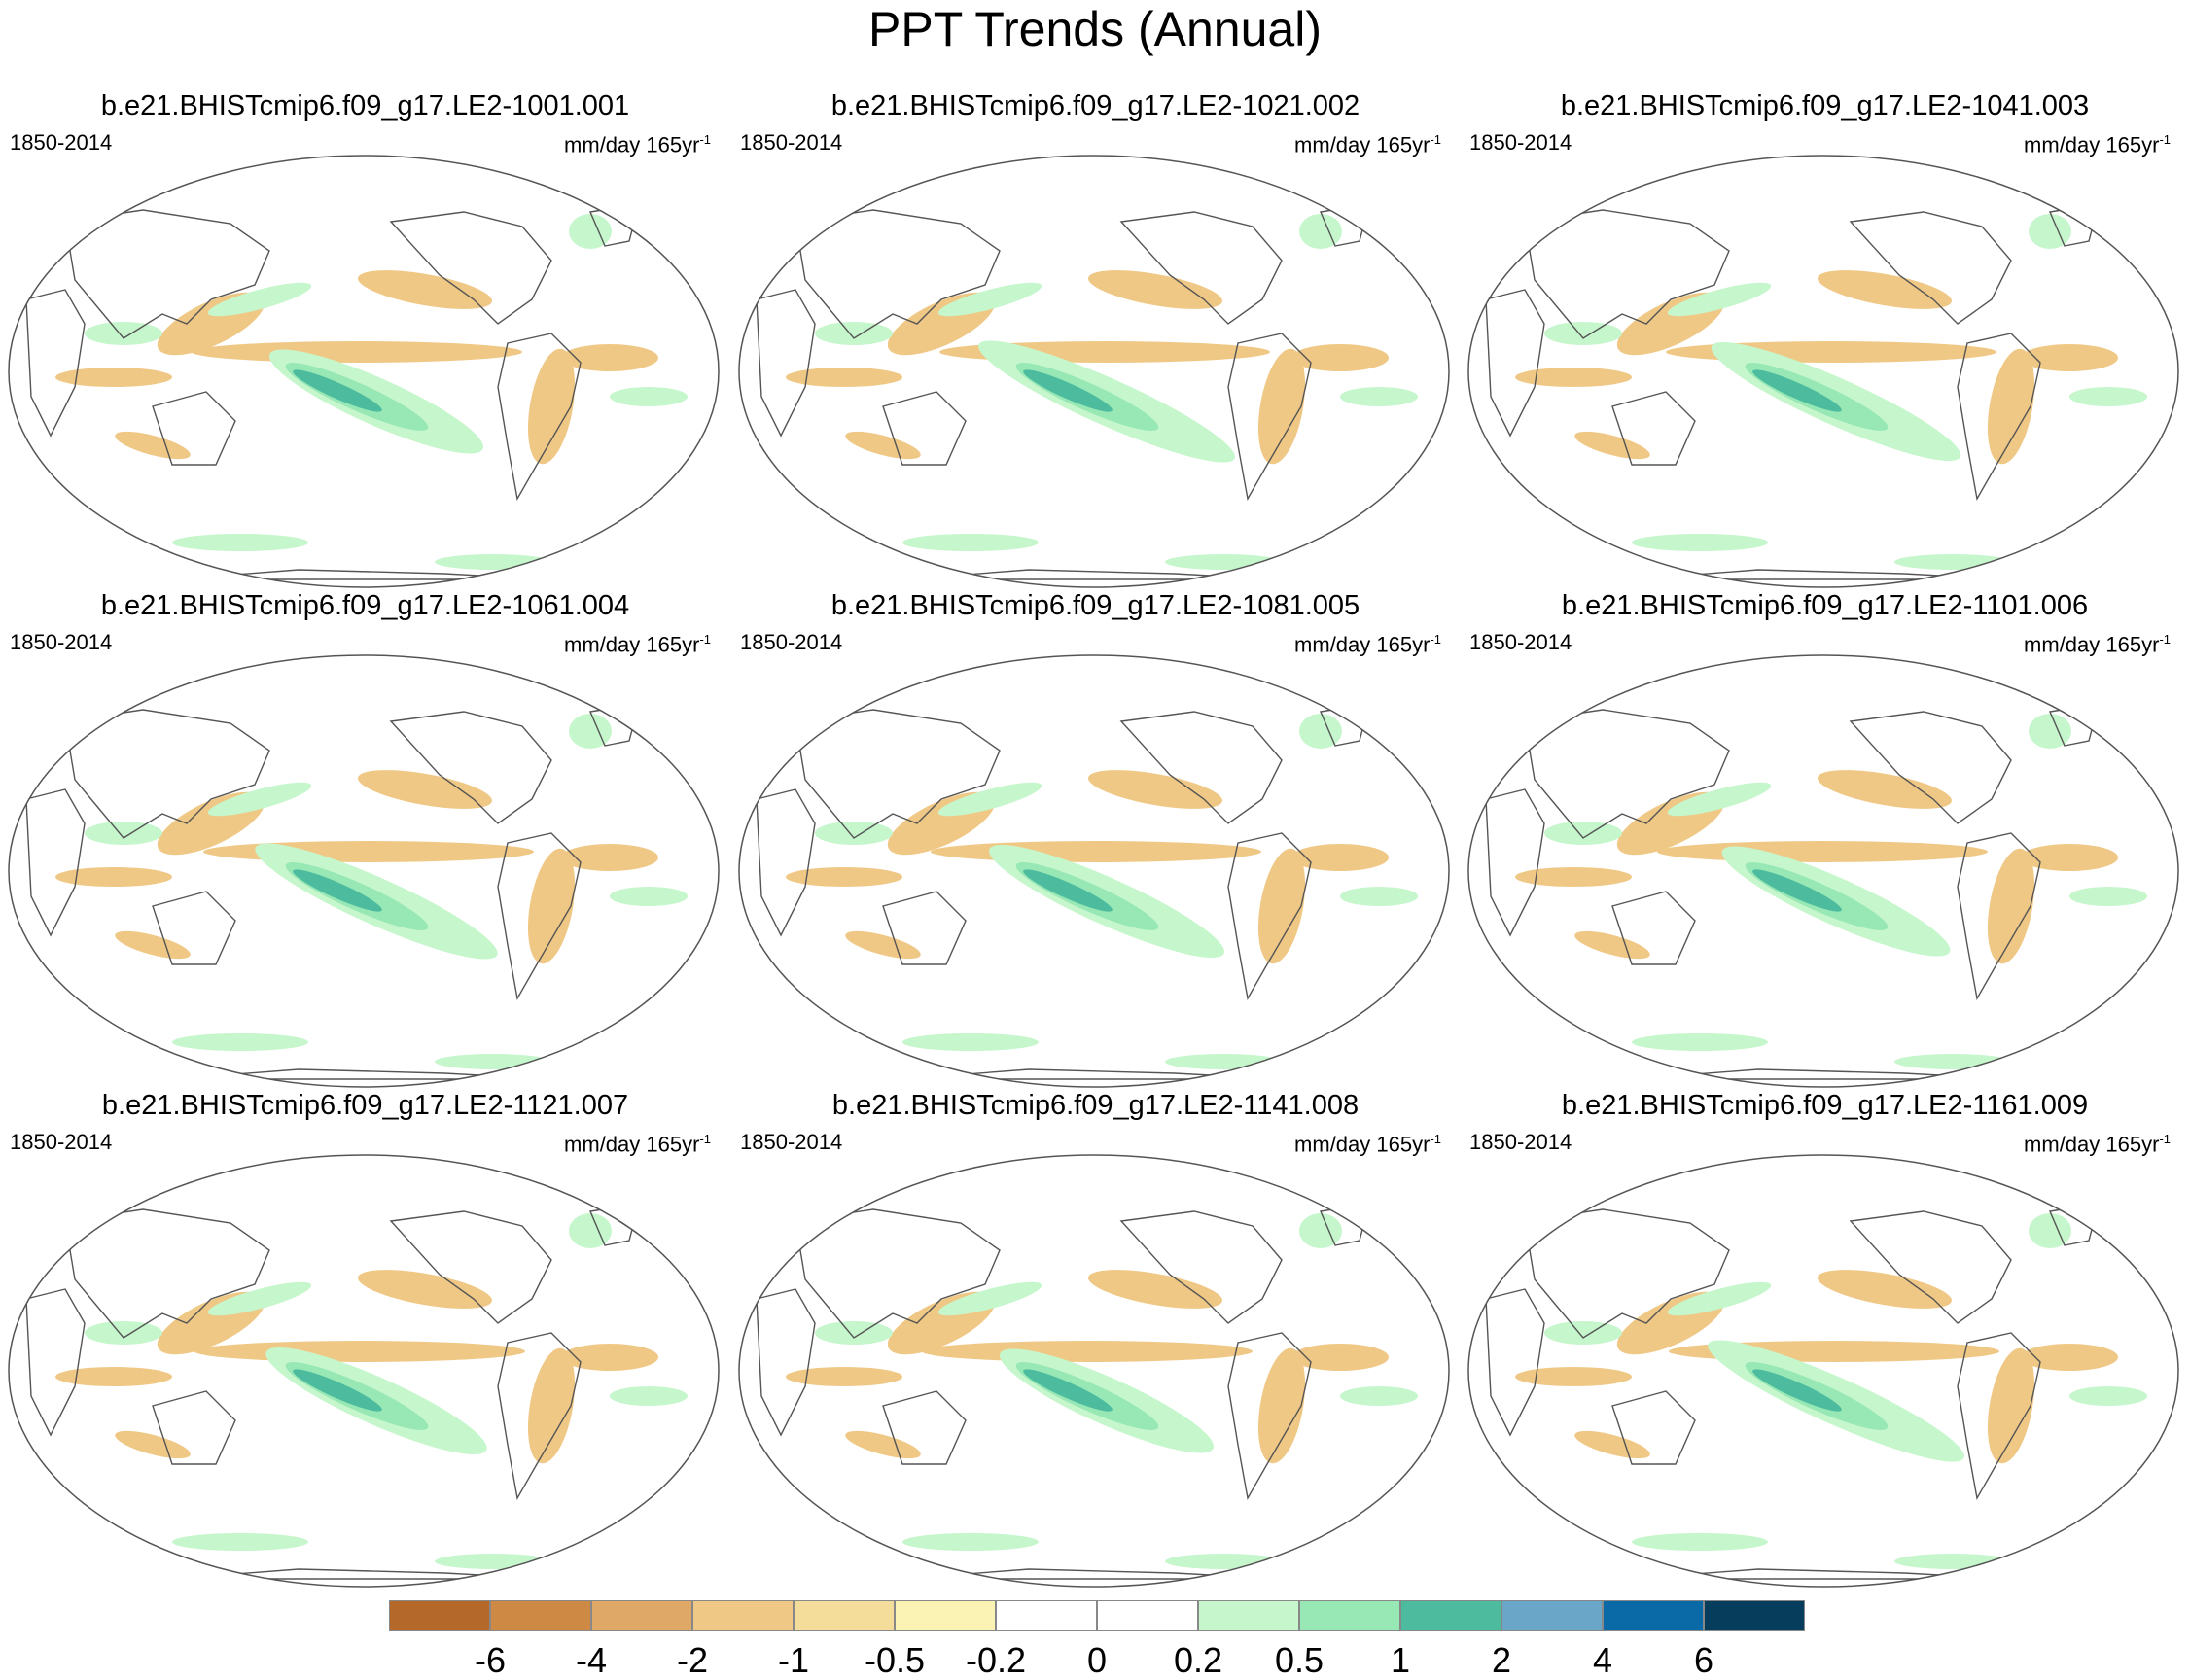 The height and width of the screenshot is (1680, 2190). Describe the element at coordinates (490, 1660) in the screenshot. I see `colorbar-label: -6` at that location.